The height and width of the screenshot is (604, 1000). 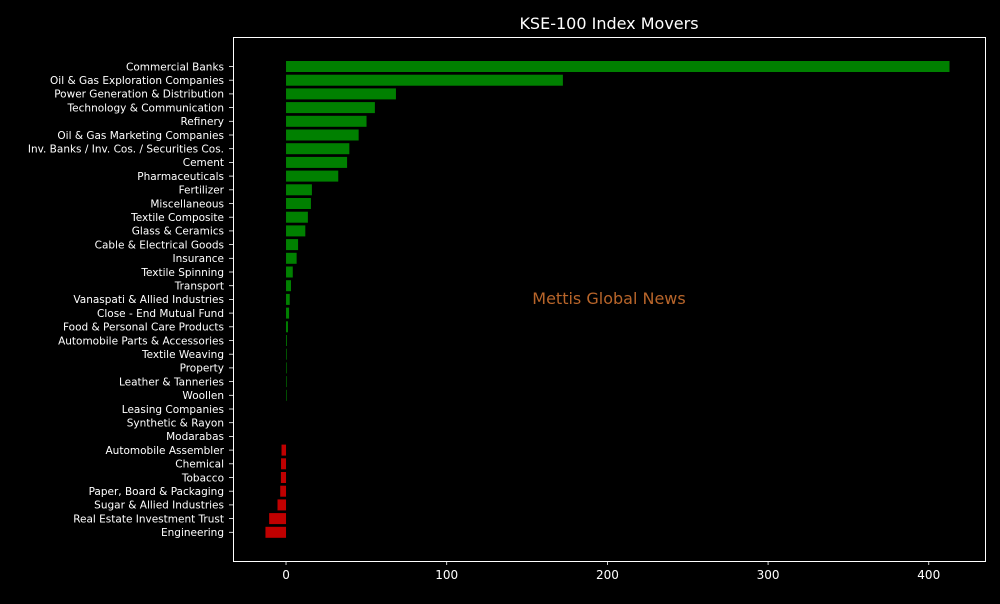 I want to click on category-label: Automobile Parts & Accessories, so click(x=141, y=341).